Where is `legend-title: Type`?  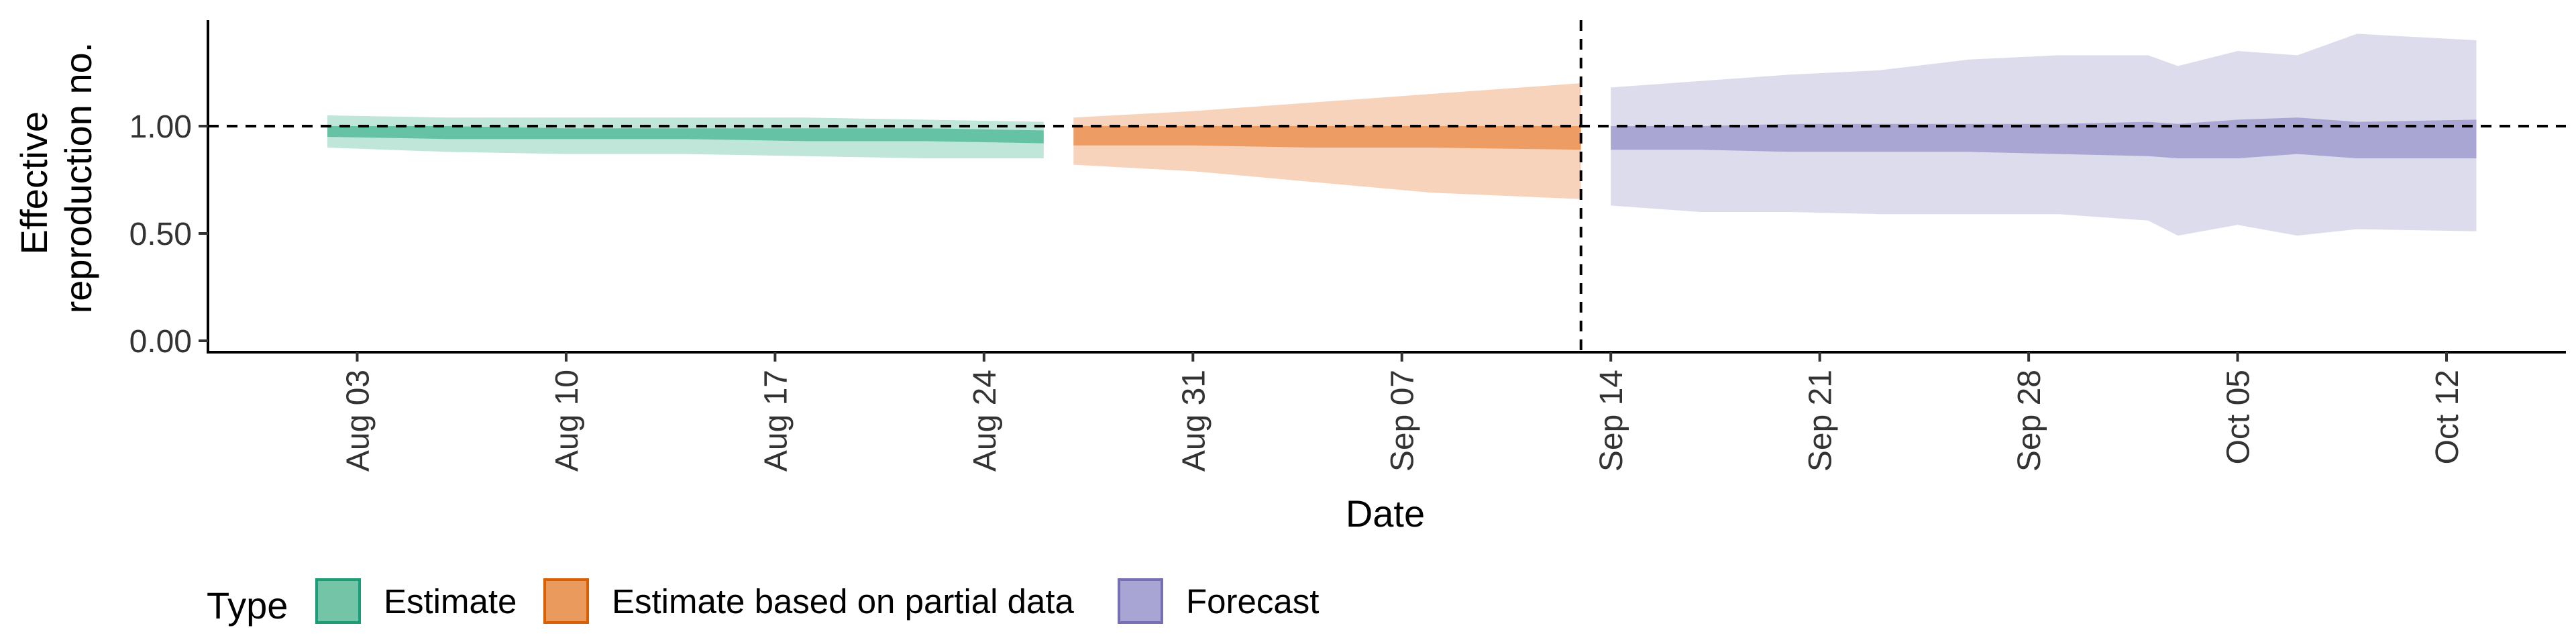 legend-title: Type is located at coordinates (247, 605).